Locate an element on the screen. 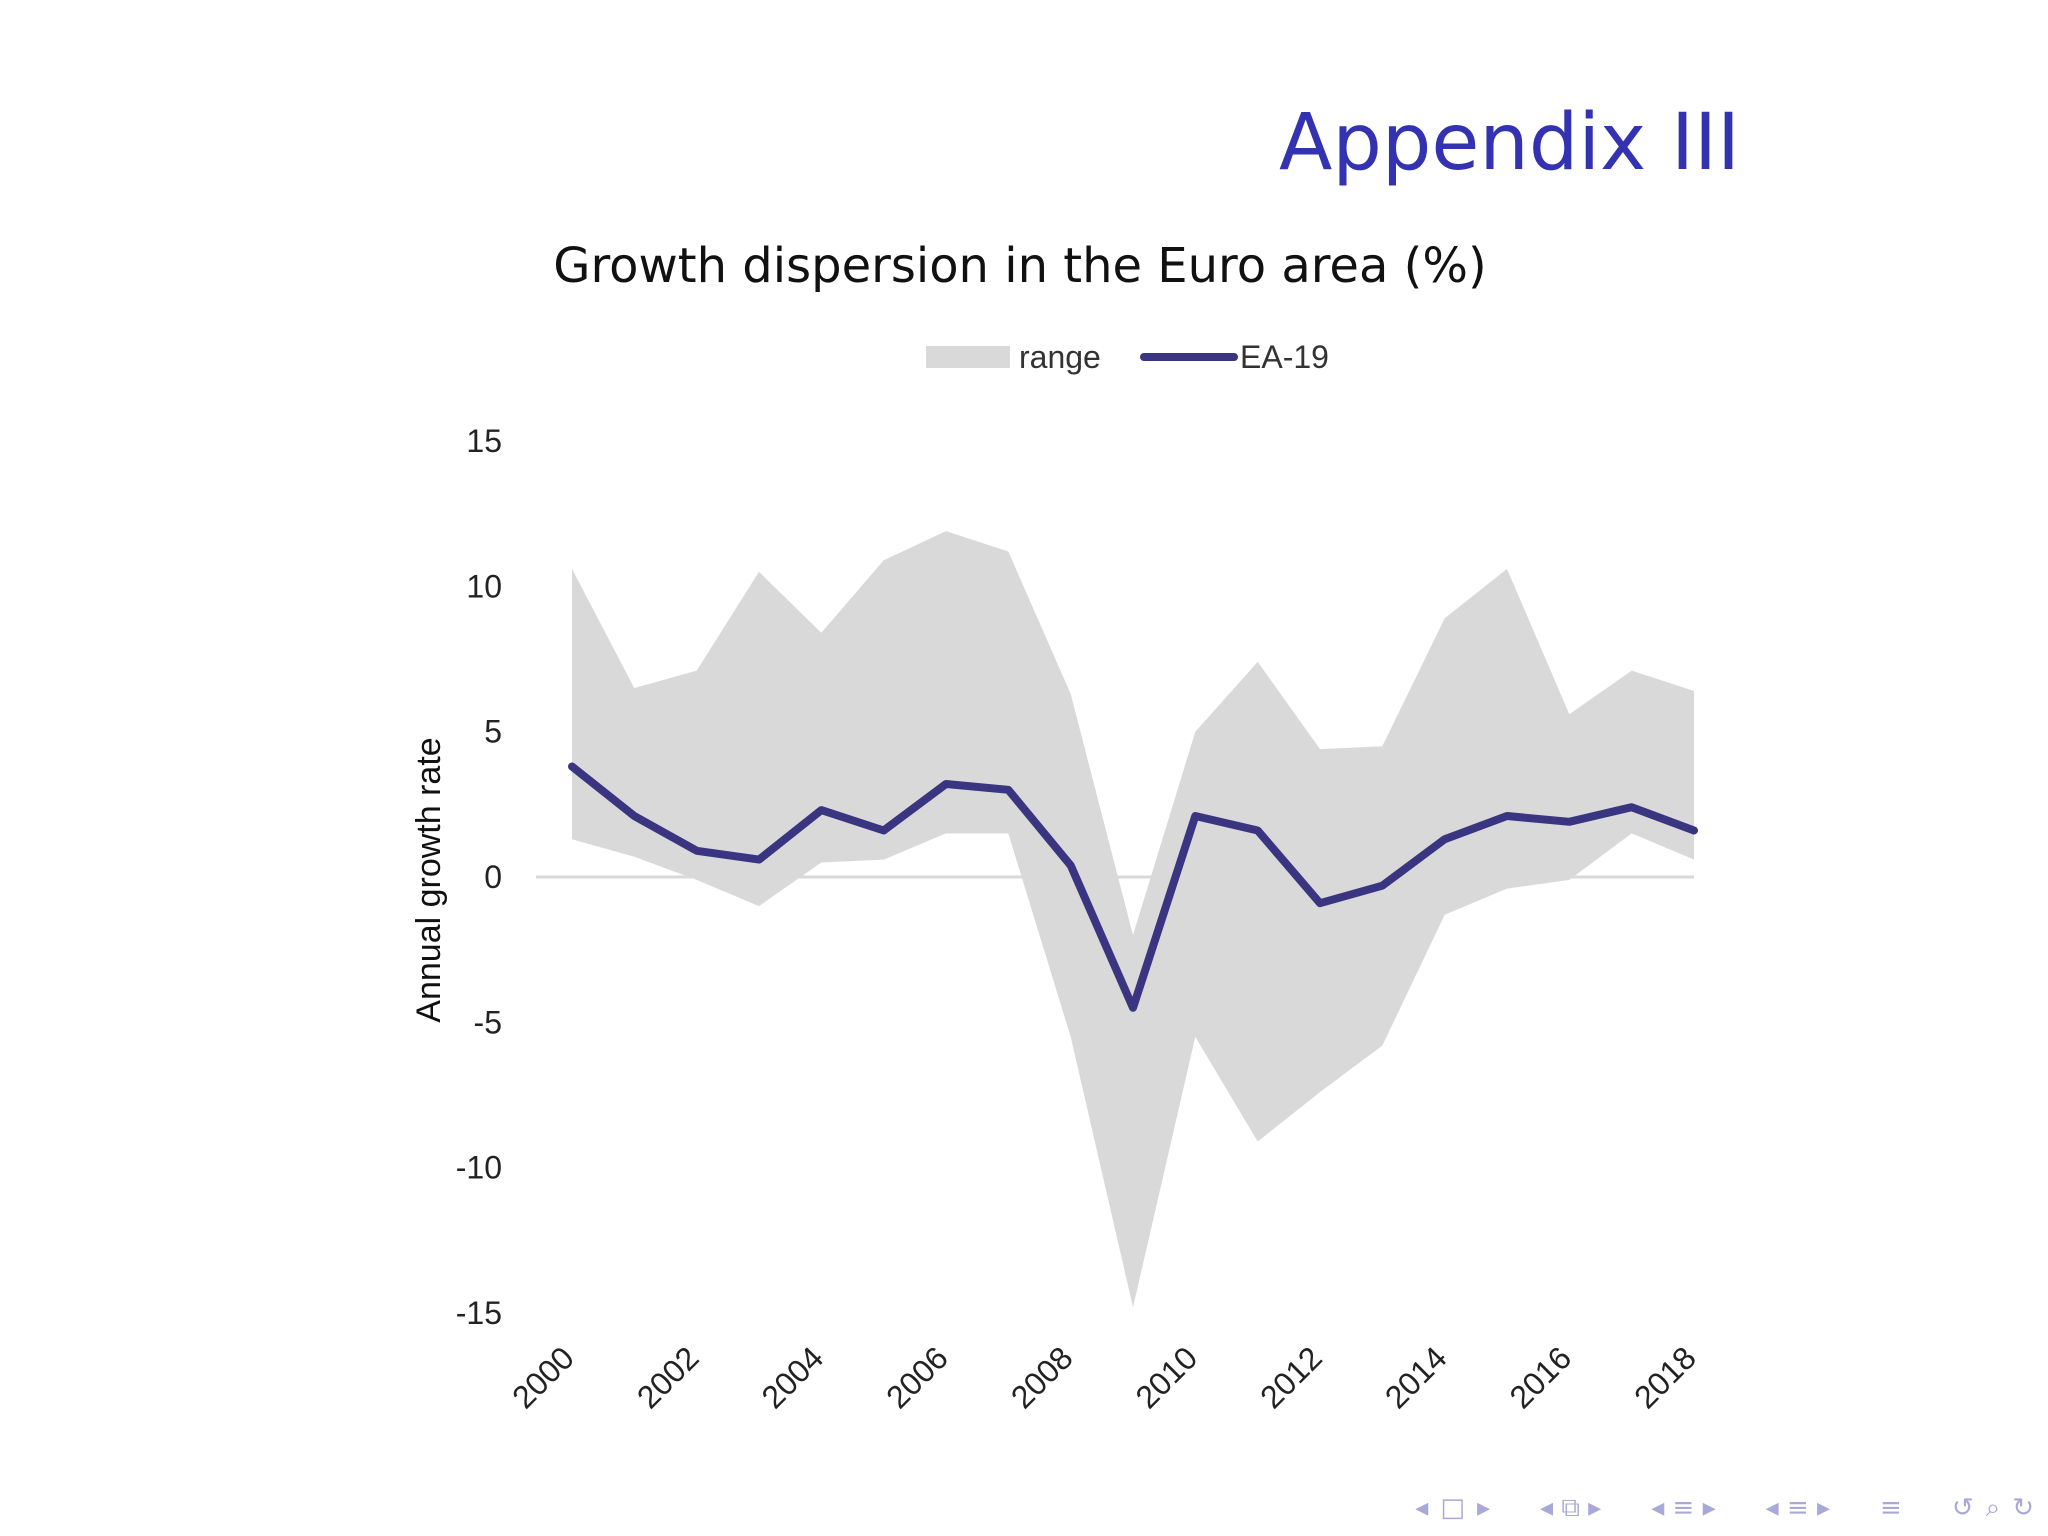 This screenshot has width=2048, height=1536. x-axis-ticks: 2000 2002 2004 2006 2008 2010 2012 2014 2016 2018 is located at coordinates (1104, 1377).